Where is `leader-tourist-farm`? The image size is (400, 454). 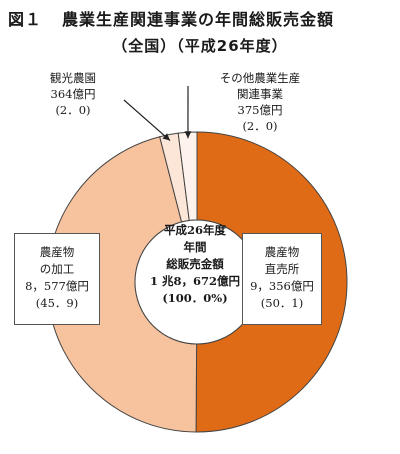 leader-tourist-farm is located at coordinates (147, 120).